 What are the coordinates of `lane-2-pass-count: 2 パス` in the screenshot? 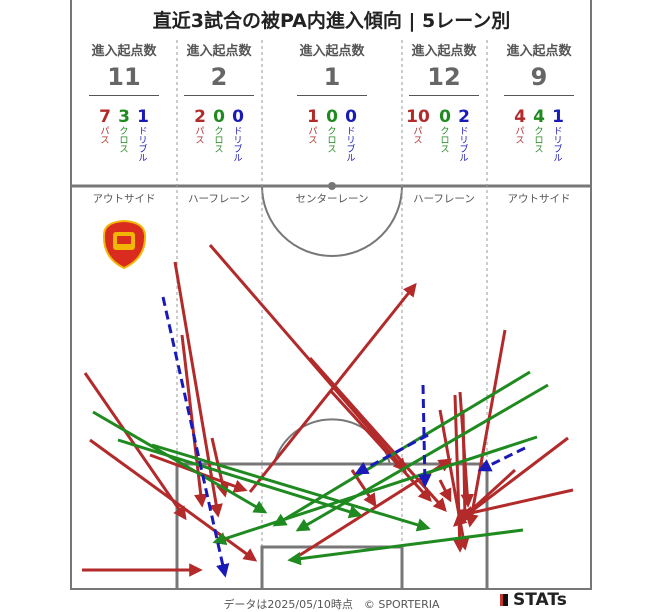 It's located at (200, 127).